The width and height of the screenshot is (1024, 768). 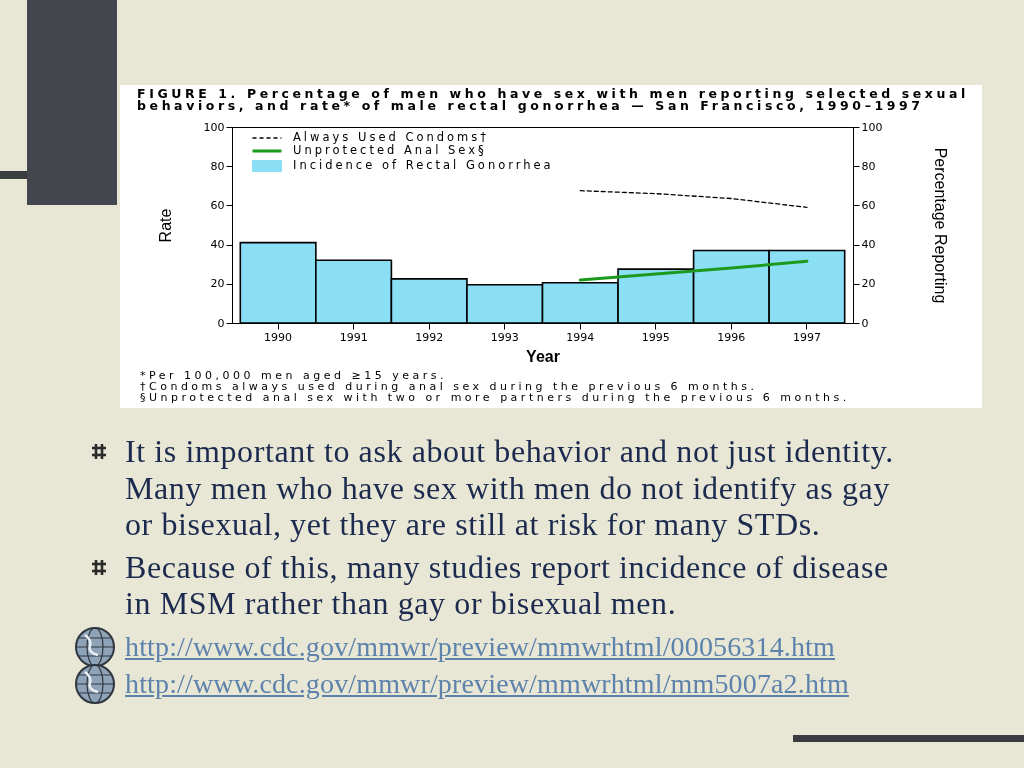 What do you see at coordinates (655, 337) in the screenshot?
I see `x-tick-label: 1995` at bounding box center [655, 337].